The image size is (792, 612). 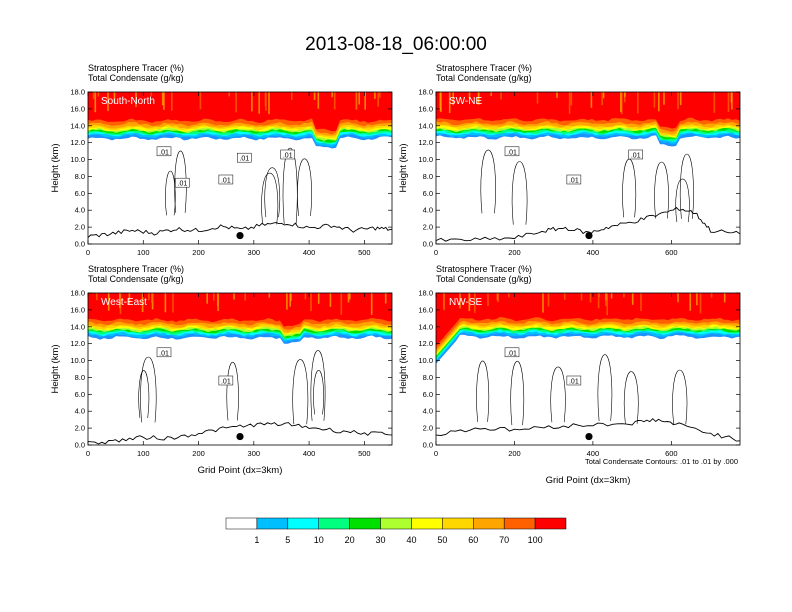 I want to click on y-tick-label: 2.0, so click(x=428, y=428).